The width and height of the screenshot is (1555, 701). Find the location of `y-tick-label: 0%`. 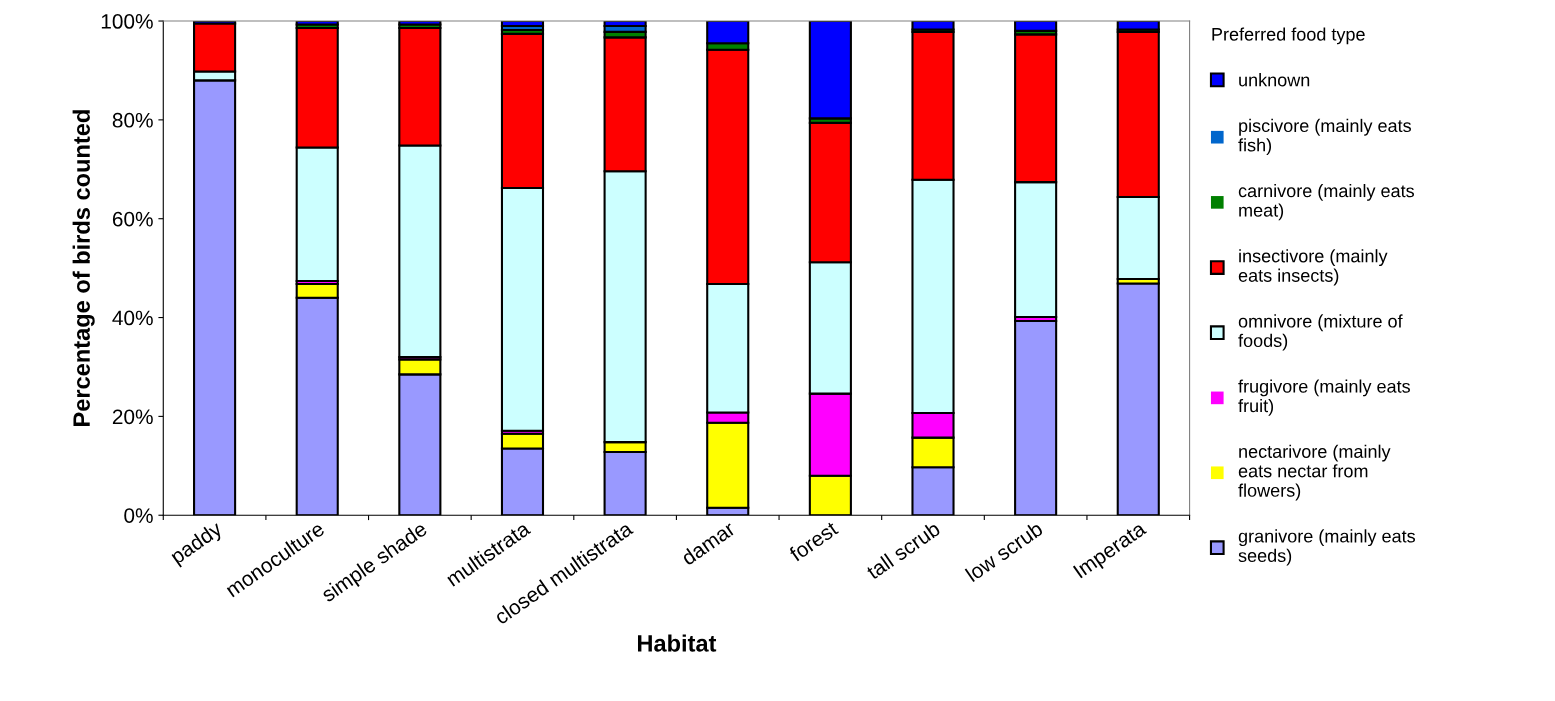

y-tick-label: 0% is located at coordinates (138, 515).